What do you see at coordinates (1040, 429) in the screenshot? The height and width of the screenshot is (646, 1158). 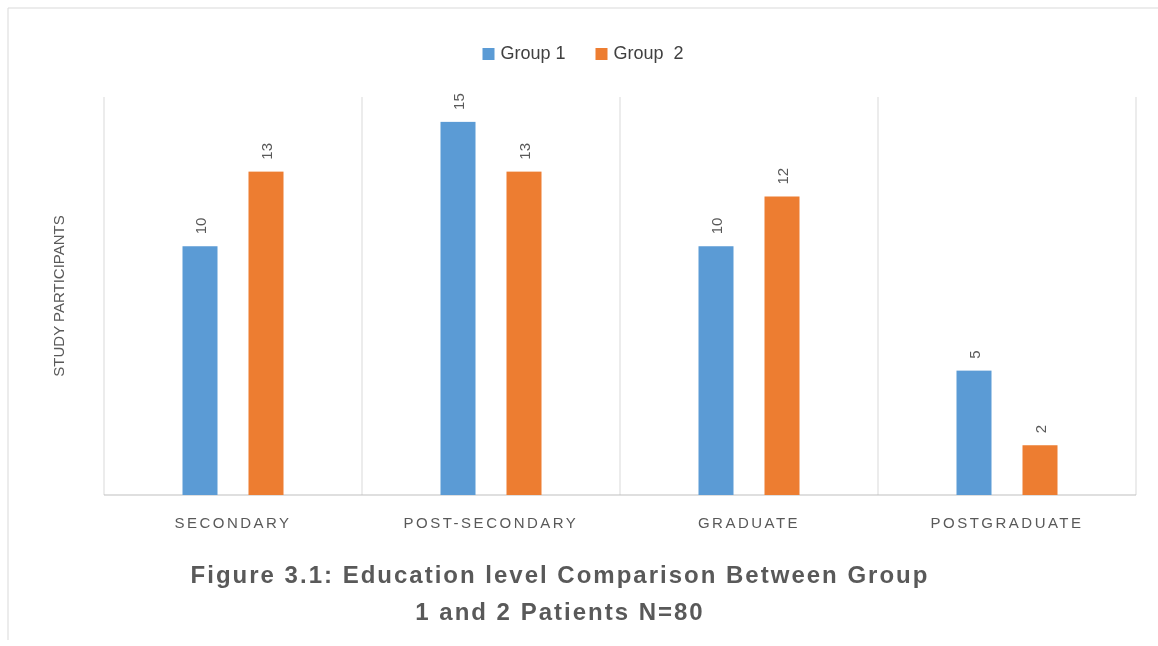 I see `data-label: 2` at bounding box center [1040, 429].